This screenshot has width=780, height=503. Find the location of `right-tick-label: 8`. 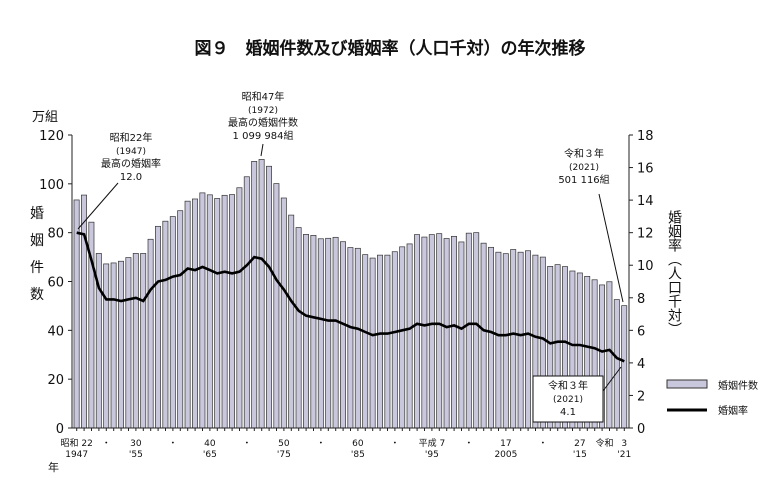

right-tick-label: 8 is located at coordinates (641, 299).